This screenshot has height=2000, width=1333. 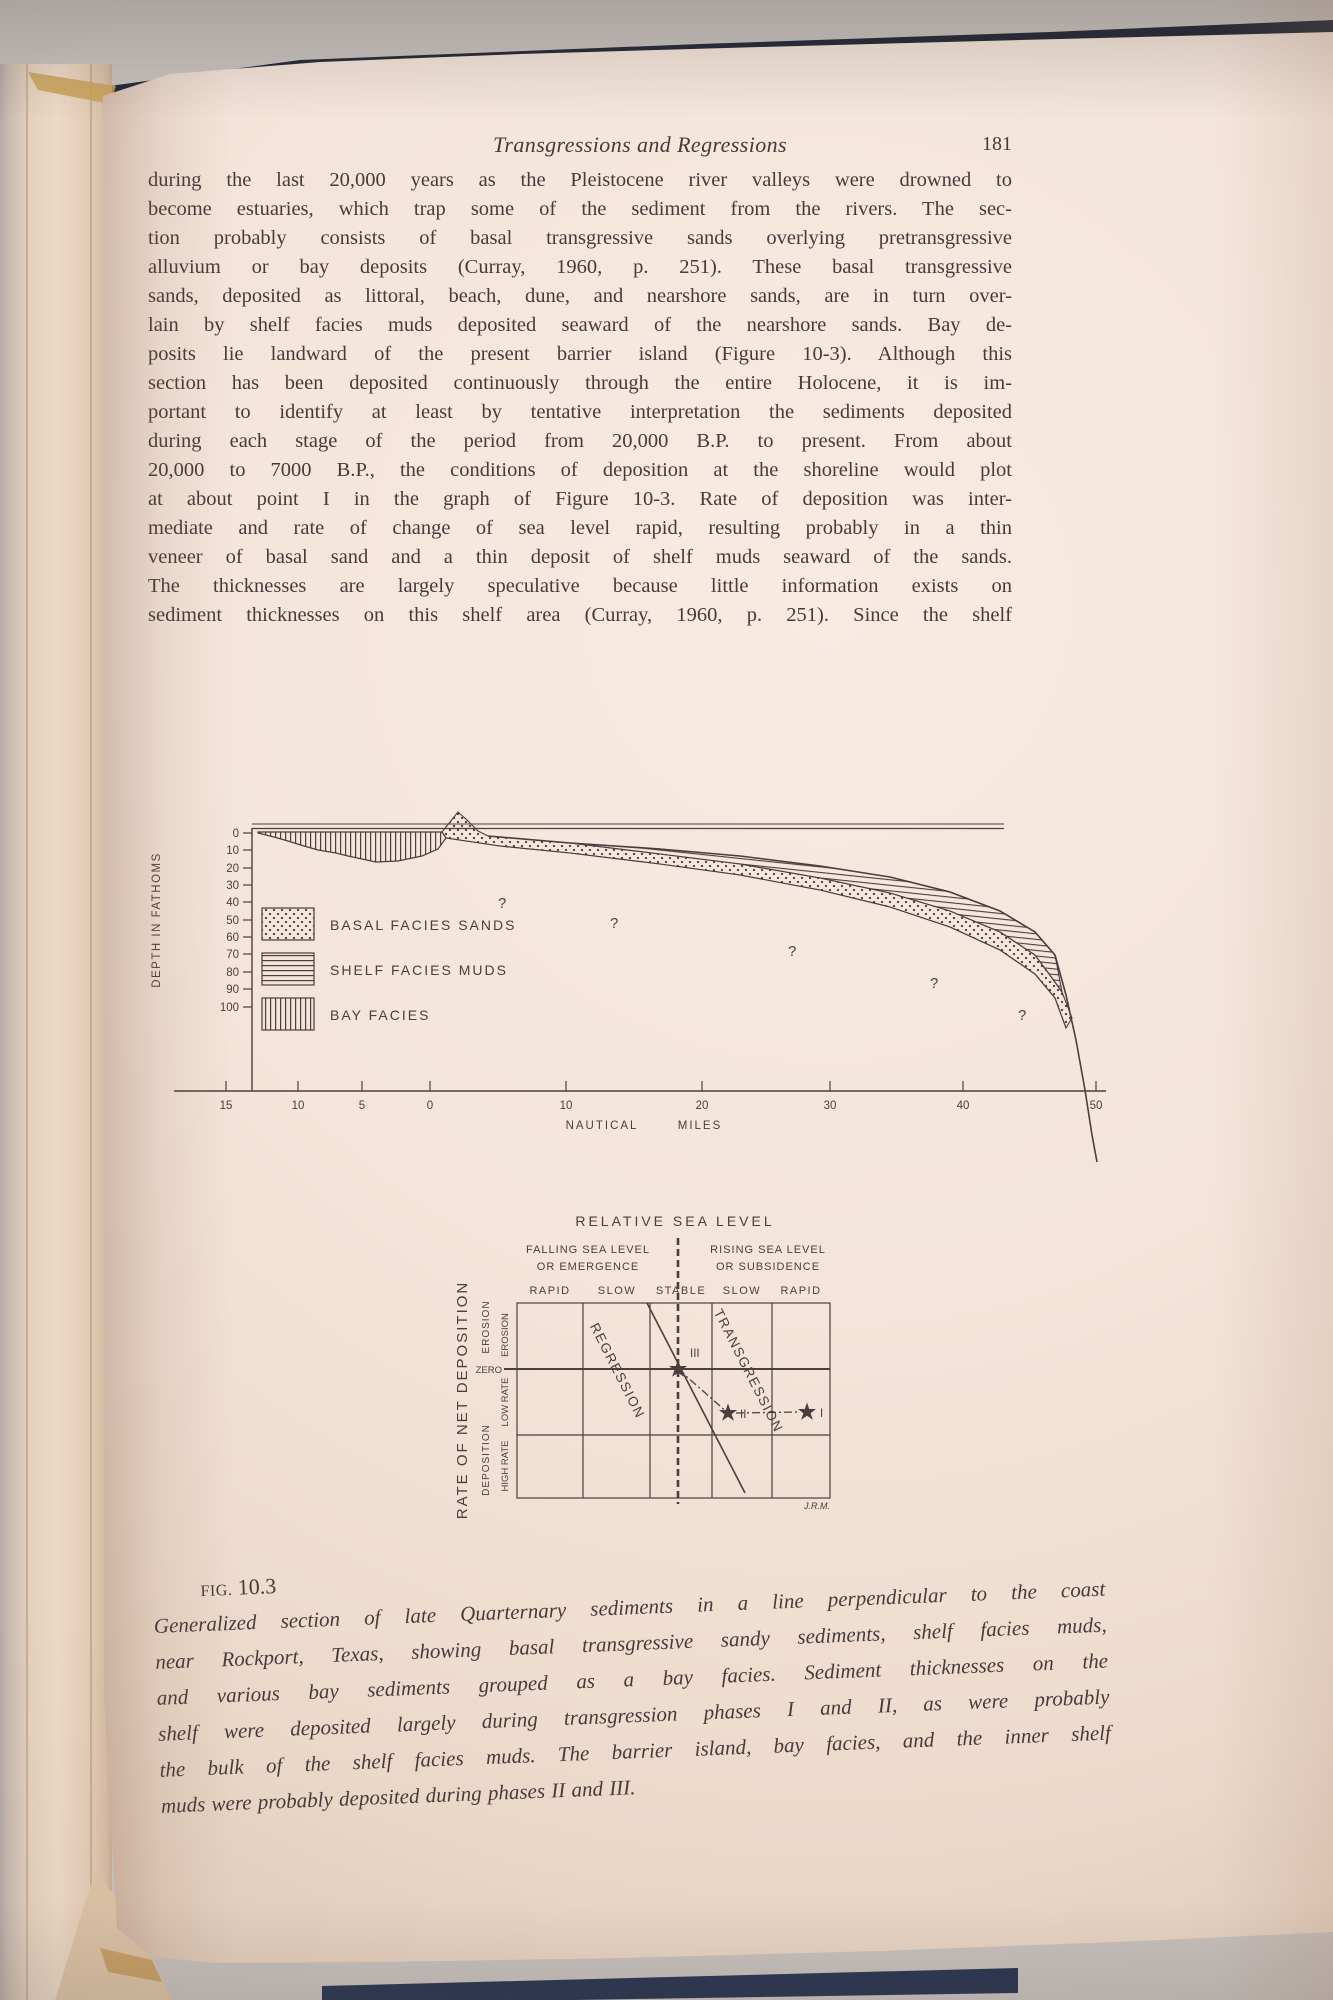 I want to click on running-title: Transgressions and Regressions, so click(x=640, y=144).